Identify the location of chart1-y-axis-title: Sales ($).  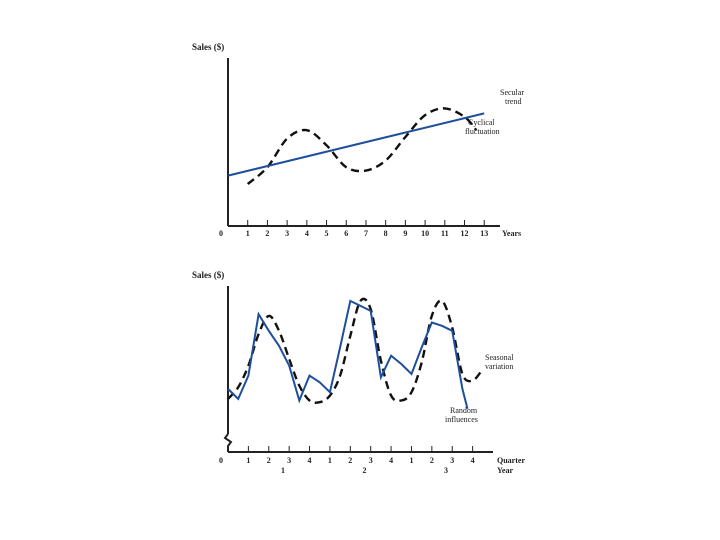
(208, 47).